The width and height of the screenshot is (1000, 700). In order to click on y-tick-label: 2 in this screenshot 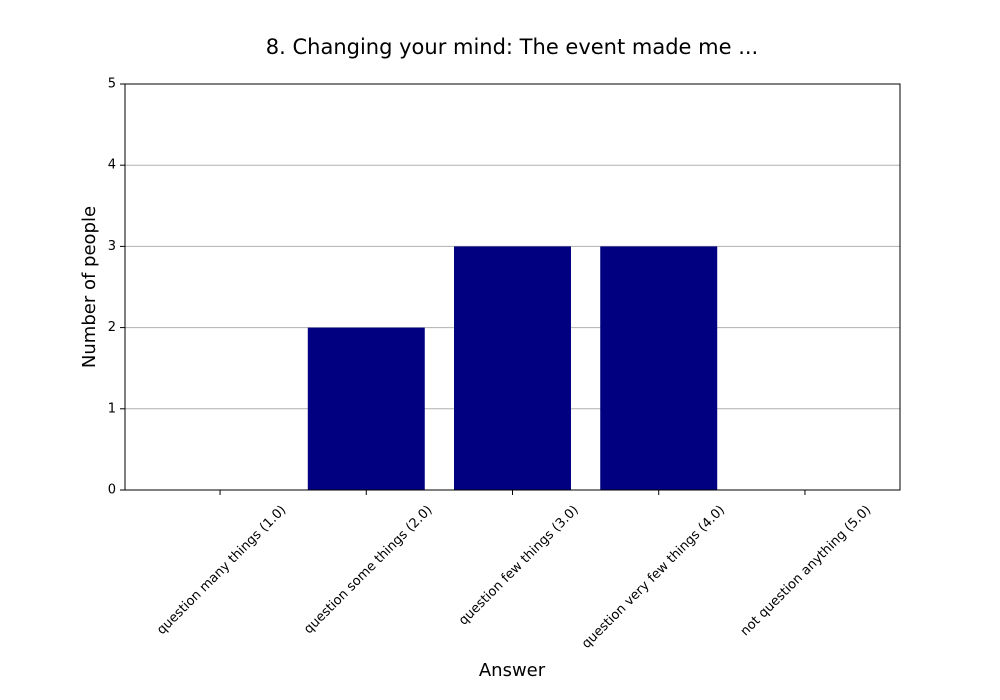, I will do `click(112, 327)`.